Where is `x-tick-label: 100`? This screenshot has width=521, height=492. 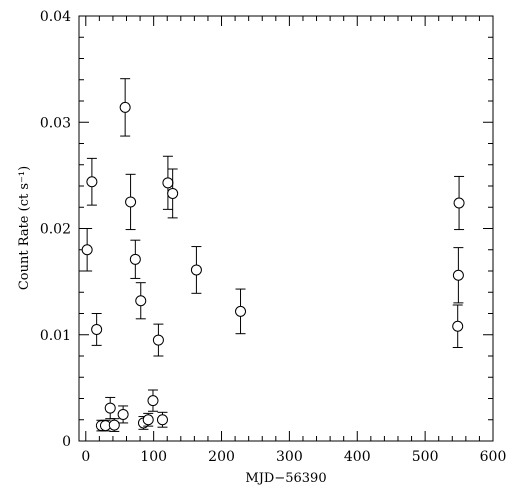 x-tick-label: 100 is located at coordinates (153, 457).